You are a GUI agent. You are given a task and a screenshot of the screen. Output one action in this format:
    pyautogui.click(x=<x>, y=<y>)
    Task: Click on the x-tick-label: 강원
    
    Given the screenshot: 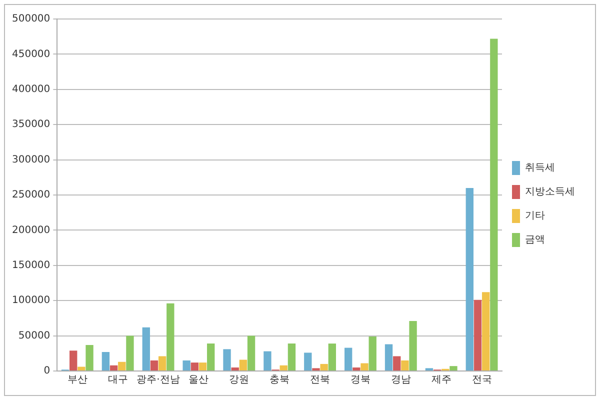 What is the action you would take?
    pyautogui.click(x=239, y=380)
    